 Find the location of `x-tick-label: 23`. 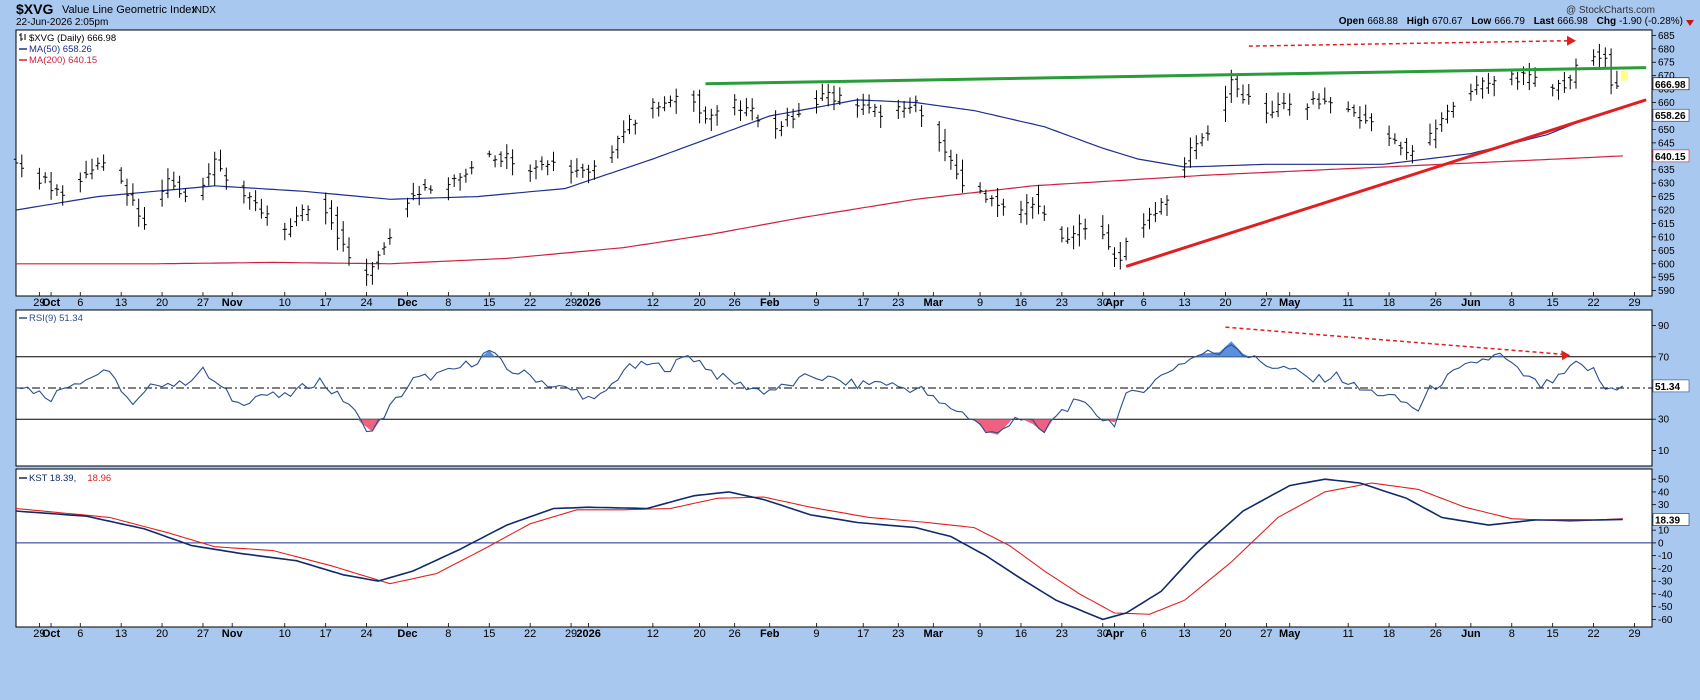

x-tick-label: 23 is located at coordinates (898, 303).